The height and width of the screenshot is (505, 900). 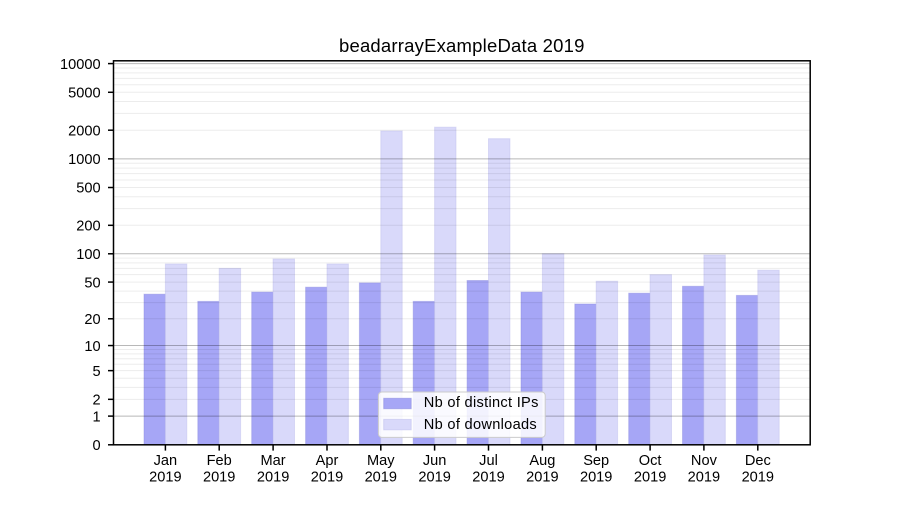 What do you see at coordinates (166, 461) in the screenshot?
I see `svg-text: Jan` at bounding box center [166, 461].